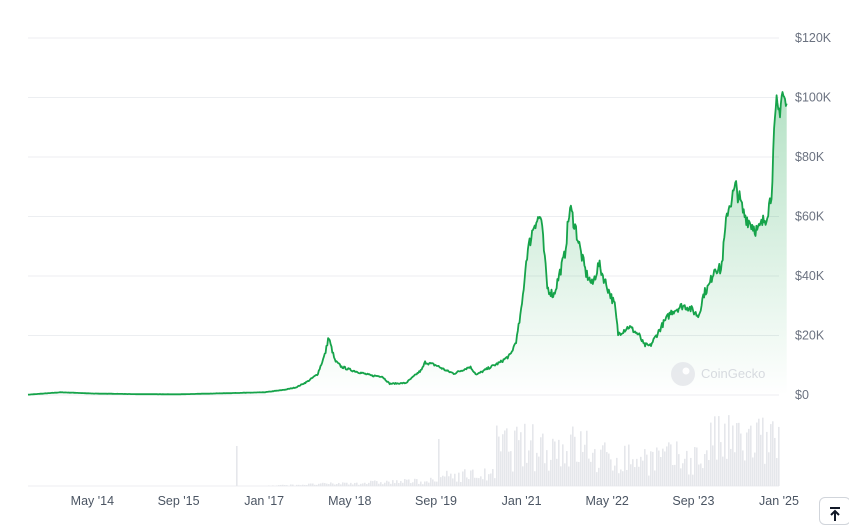 This screenshot has height=525, width=849. Describe the element at coordinates (810, 276) in the screenshot. I see `y-tick-label: $40K` at that location.